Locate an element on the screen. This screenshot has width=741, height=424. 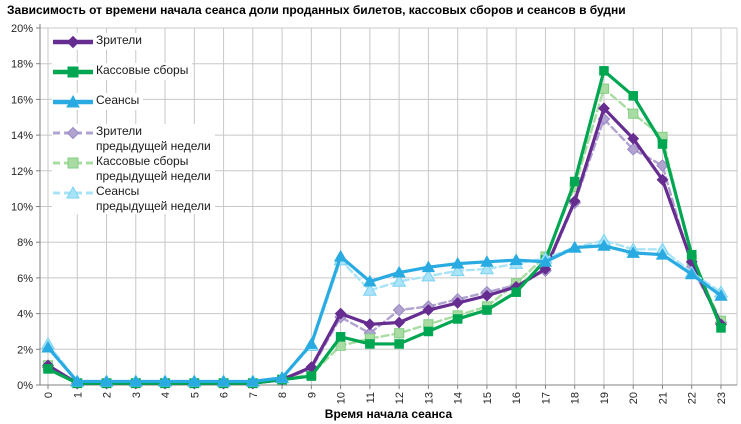
x-tick-label: 14 is located at coordinates (459, 398).